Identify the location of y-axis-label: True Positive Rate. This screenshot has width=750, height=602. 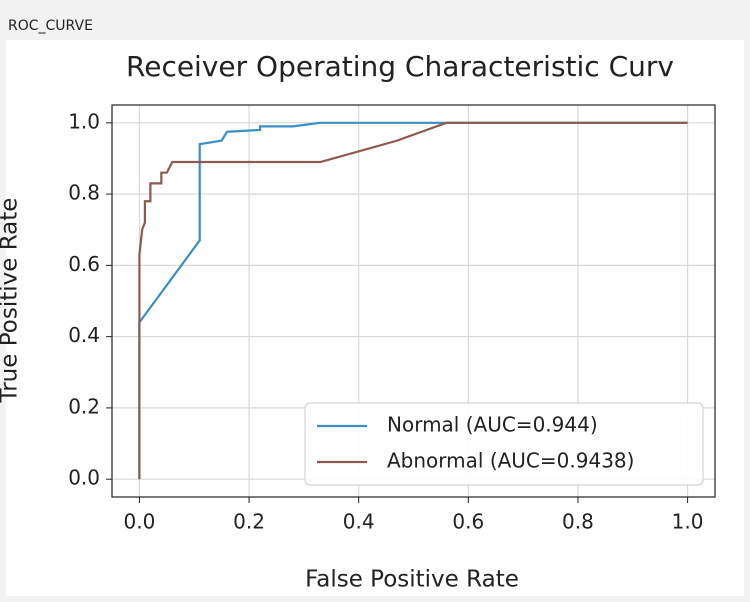
(11, 301).